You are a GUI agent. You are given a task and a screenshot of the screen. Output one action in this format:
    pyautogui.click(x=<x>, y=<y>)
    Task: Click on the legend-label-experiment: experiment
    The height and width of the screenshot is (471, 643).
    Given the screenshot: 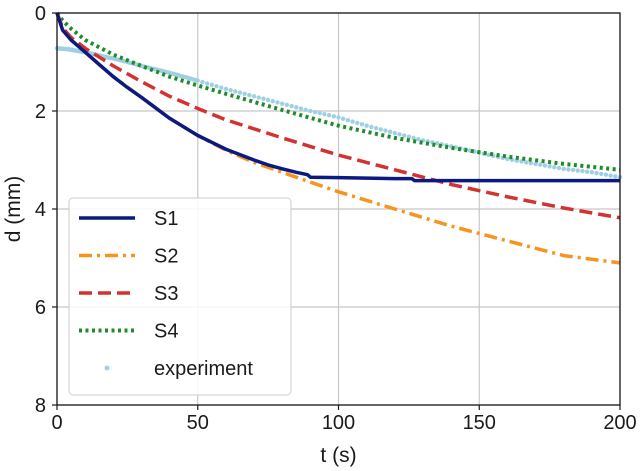 What is the action you would take?
    pyautogui.click(x=203, y=369)
    